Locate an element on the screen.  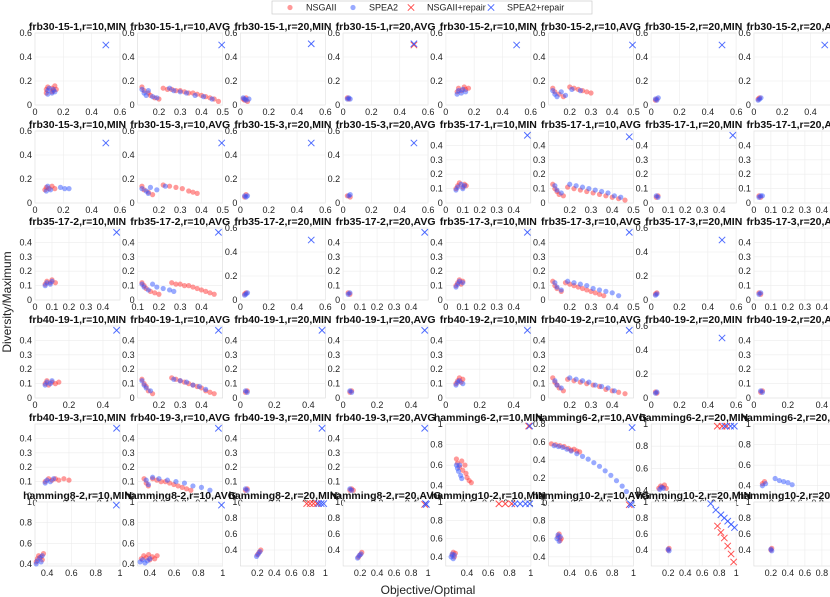
legend-marker-nsgaii is located at coordinates (290, 7).